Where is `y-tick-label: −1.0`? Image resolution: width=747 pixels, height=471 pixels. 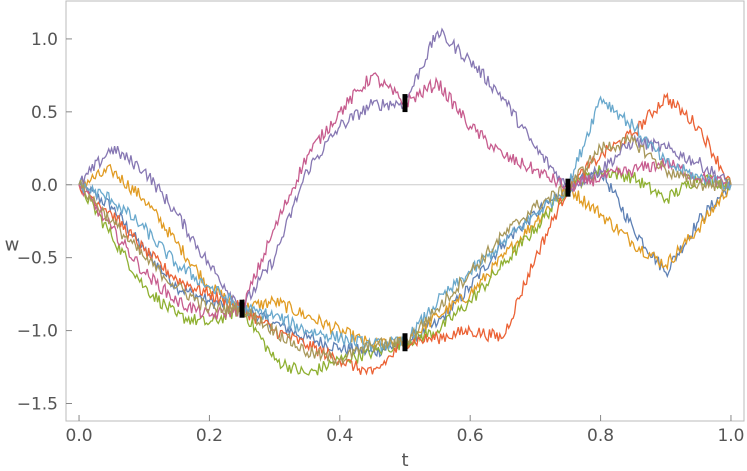
y-tick-label: −1.0 is located at coordinates (37, 332).